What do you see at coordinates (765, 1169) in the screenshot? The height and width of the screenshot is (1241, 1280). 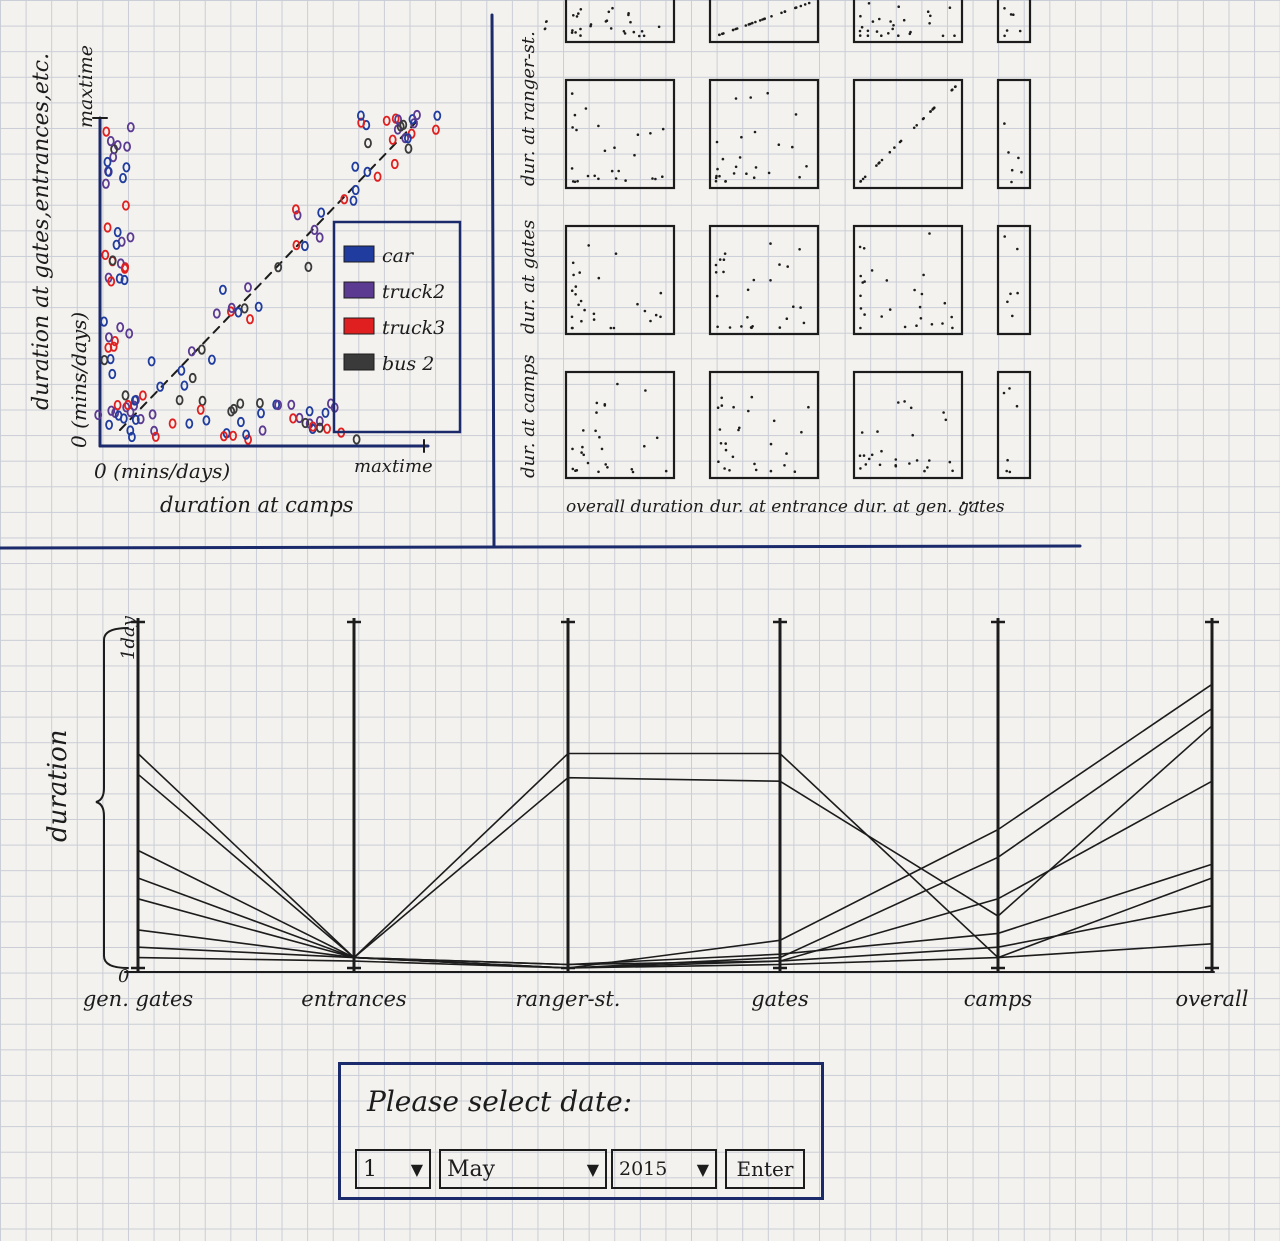 I see `enter-button: Enter` at bounding box center [765, 1169].